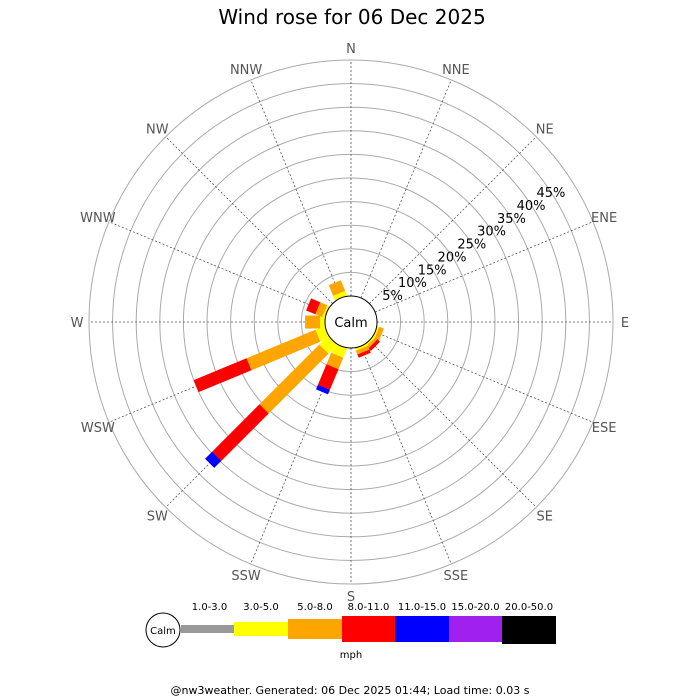 The width and height of the screenshot is (700, 700). I want to click on bar-se-8.0-11.0, so click(374, 345).